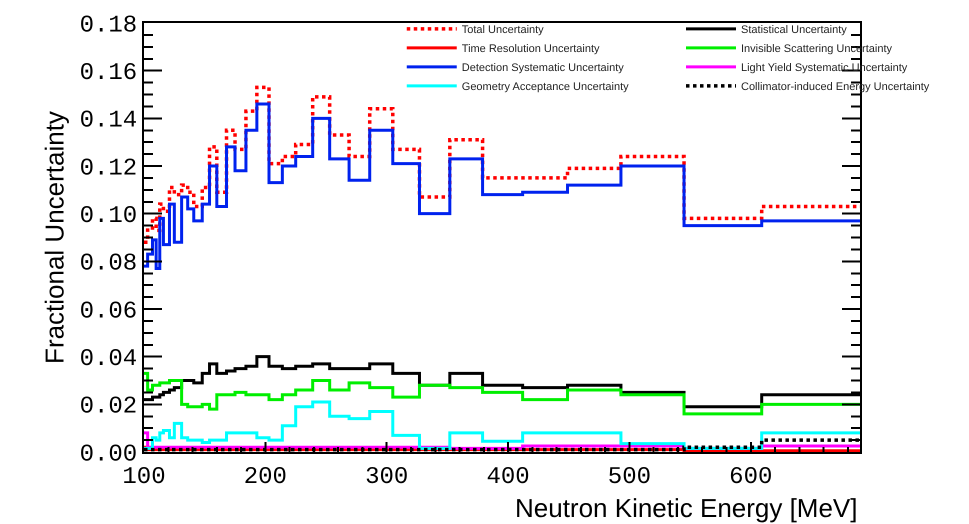 This screenshot has width=969, height=524. Describe the element at coordinates (109, 360) in the screenshot. I see `y-tick-label: 0.04` at that location.